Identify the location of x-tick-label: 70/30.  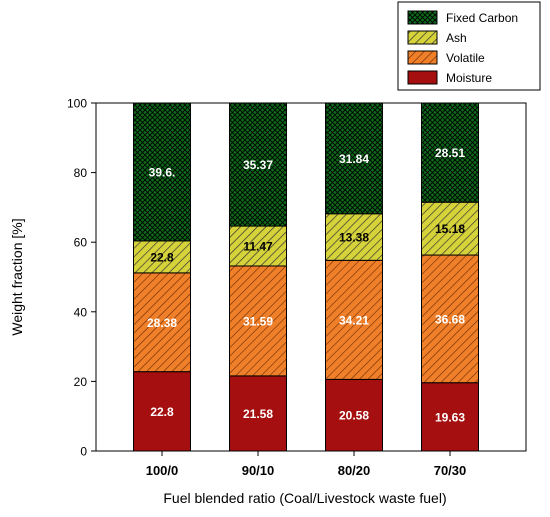
(450, 470).